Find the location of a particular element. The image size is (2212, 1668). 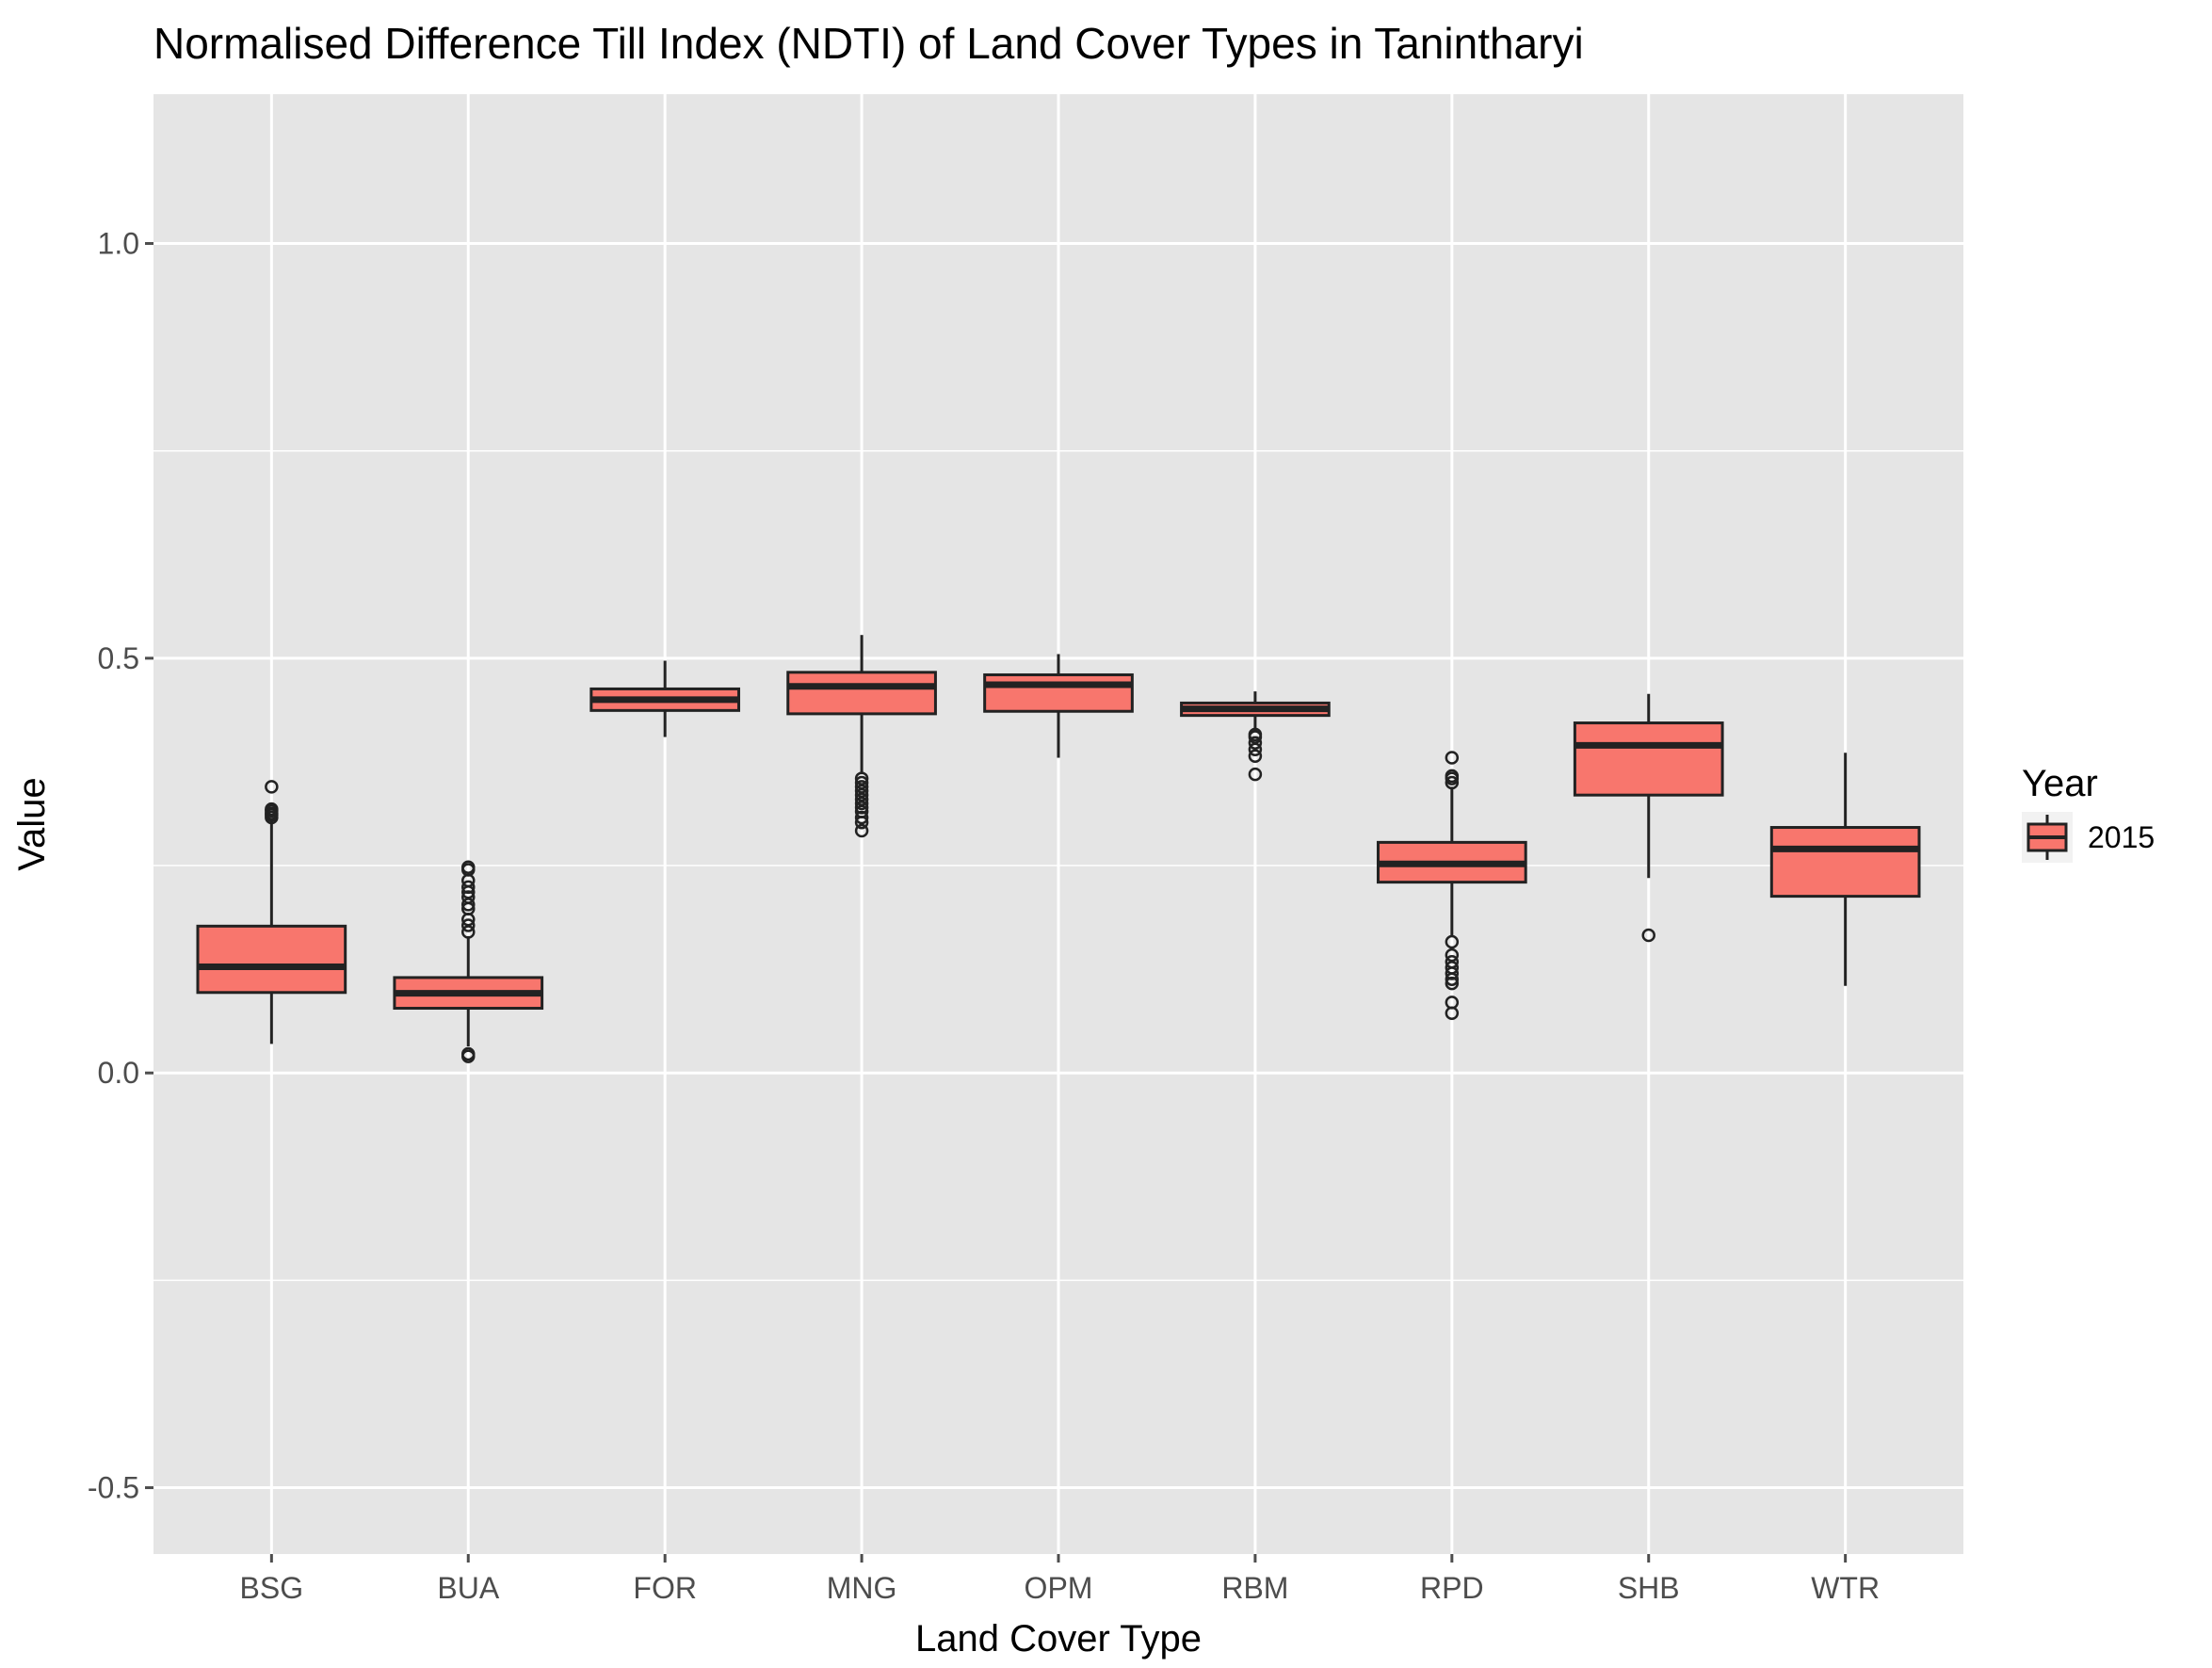

legend: Year 2015 is located at coordinates (2088, 813).